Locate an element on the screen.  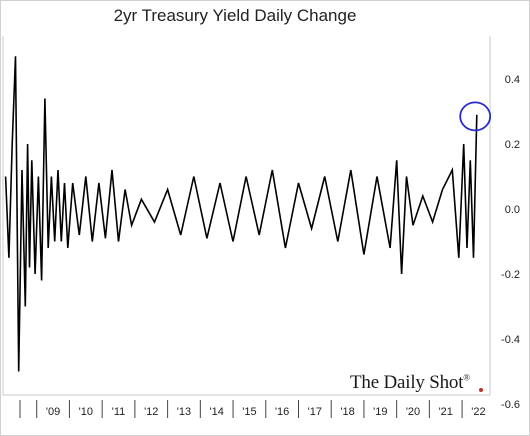
y-tick-label: 0.4 is located at coordinates (512, 80).